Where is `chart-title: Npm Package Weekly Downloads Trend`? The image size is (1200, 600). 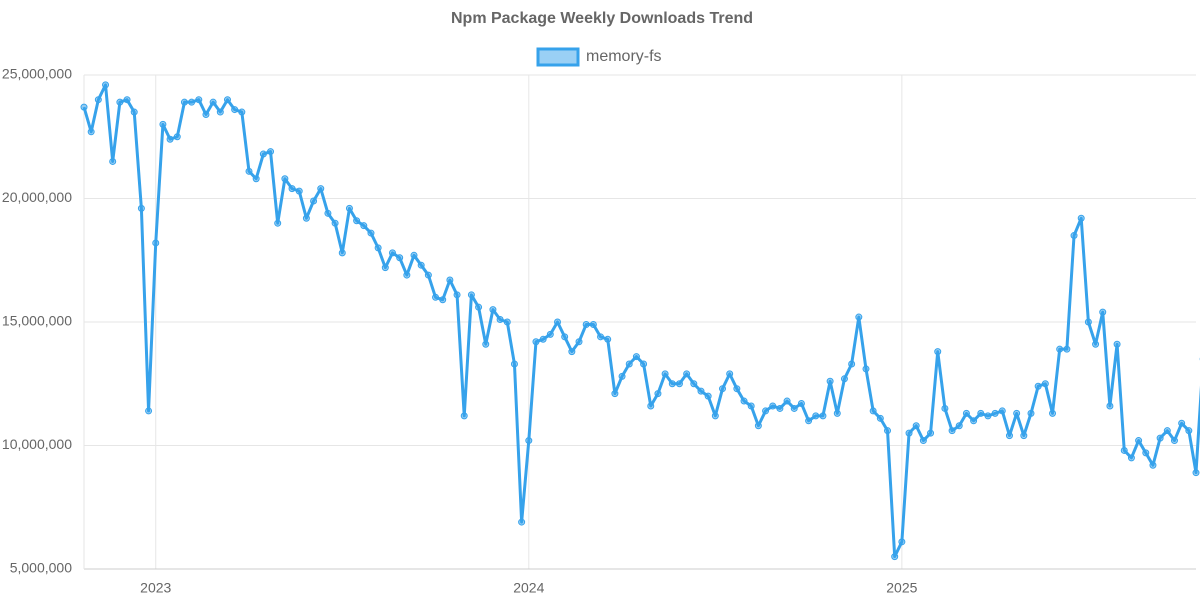 chart-title: Npm Package Weekly Downloads Trend is located at coordinates (602, 18).